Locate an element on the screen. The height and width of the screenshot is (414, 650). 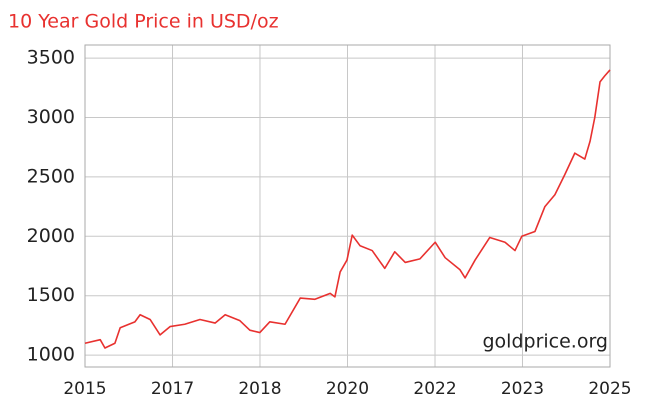
x-tick-label: 2018 is located at coordinates (259, 389).